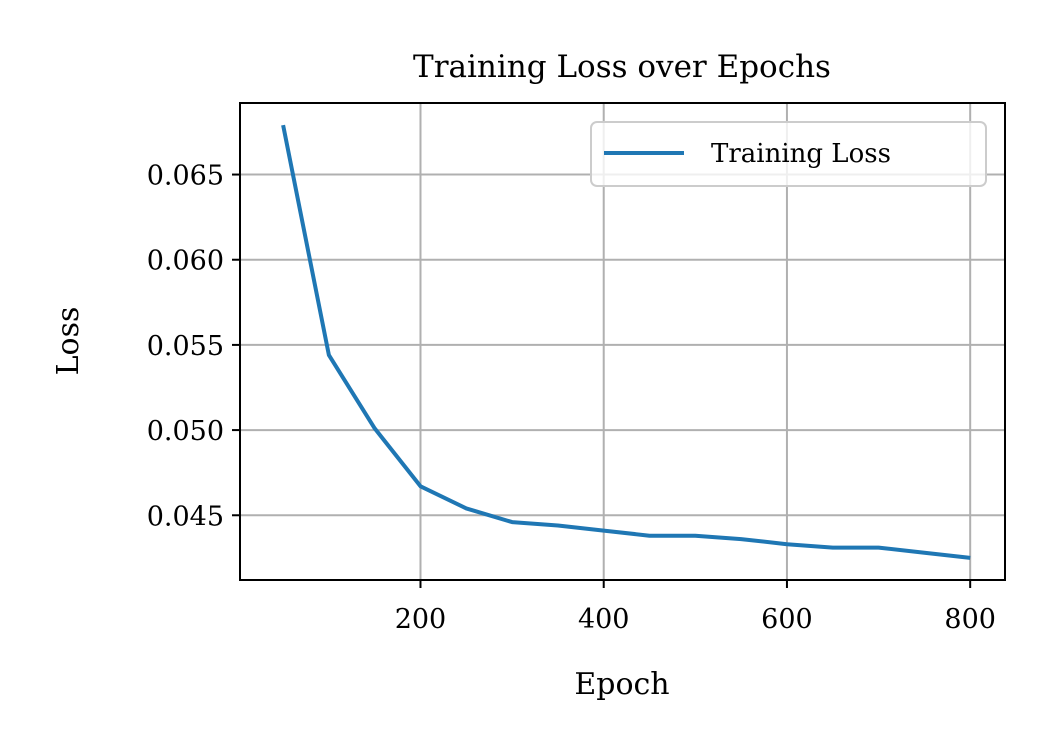 This screenshot has width=1050, height=750. Describe the element at coordinates (421, 619) in the screenshot. I see `x-tick-label: 200` at that location.